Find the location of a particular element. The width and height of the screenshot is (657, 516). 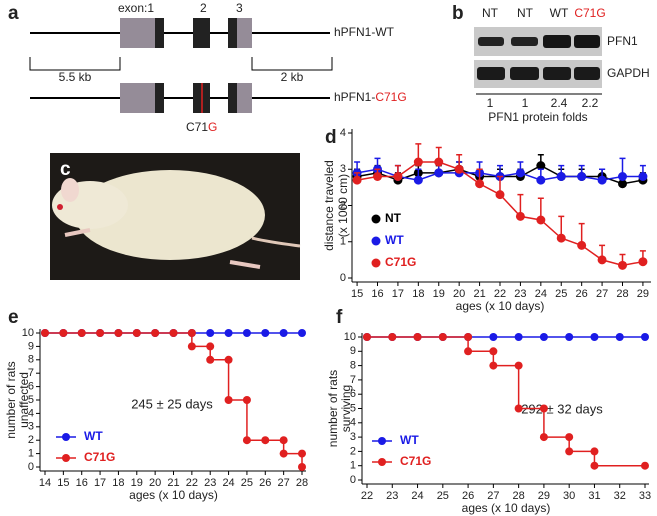

y-tick-label: 4 is located at coordinates (353, 423).